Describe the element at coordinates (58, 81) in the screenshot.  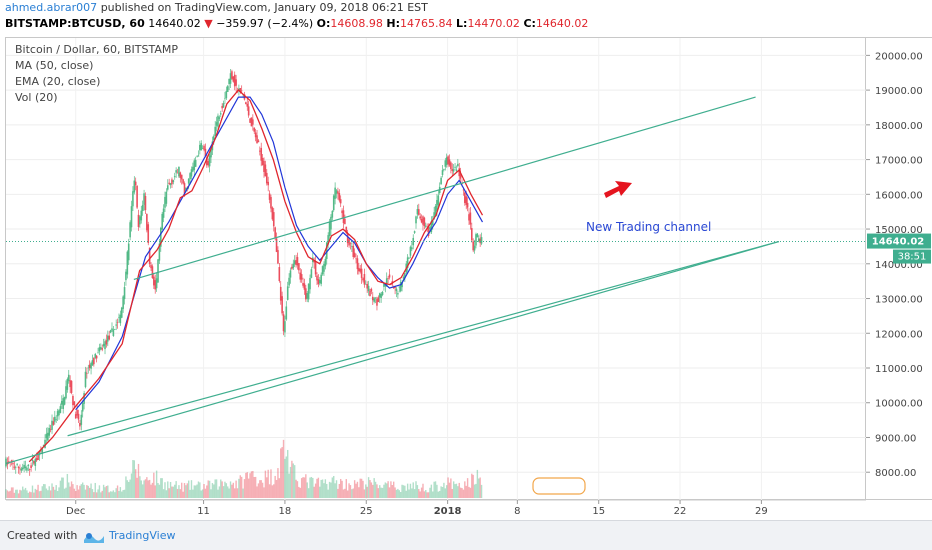
I see `legend-ema: EMA (20, close)` at that location.